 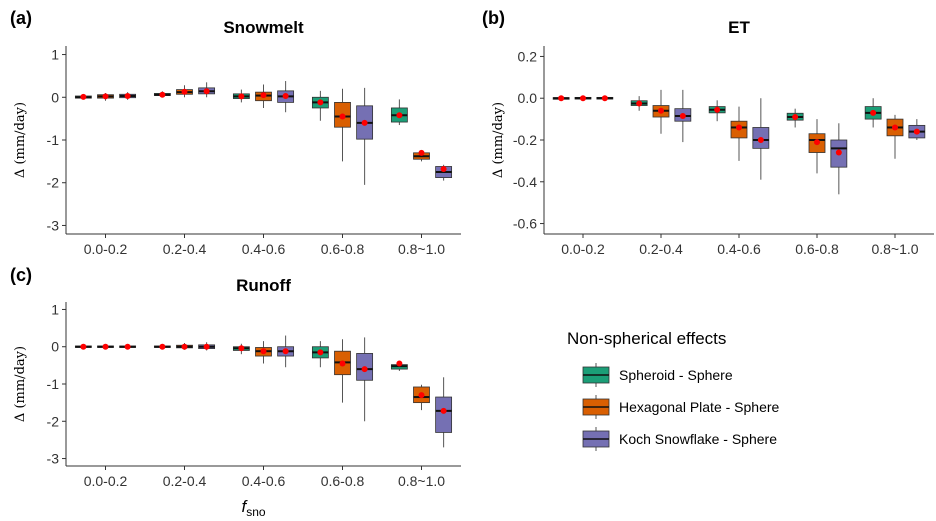 What do you see at coordinates (525, 224) in the screenshot?
I see `y-tick-label: -0.6` at bounding box center [525, 224].